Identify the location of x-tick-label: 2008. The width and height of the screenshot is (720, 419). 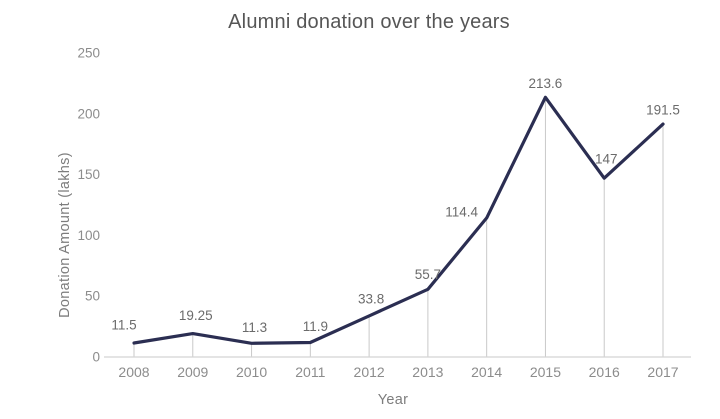
(133, 372).